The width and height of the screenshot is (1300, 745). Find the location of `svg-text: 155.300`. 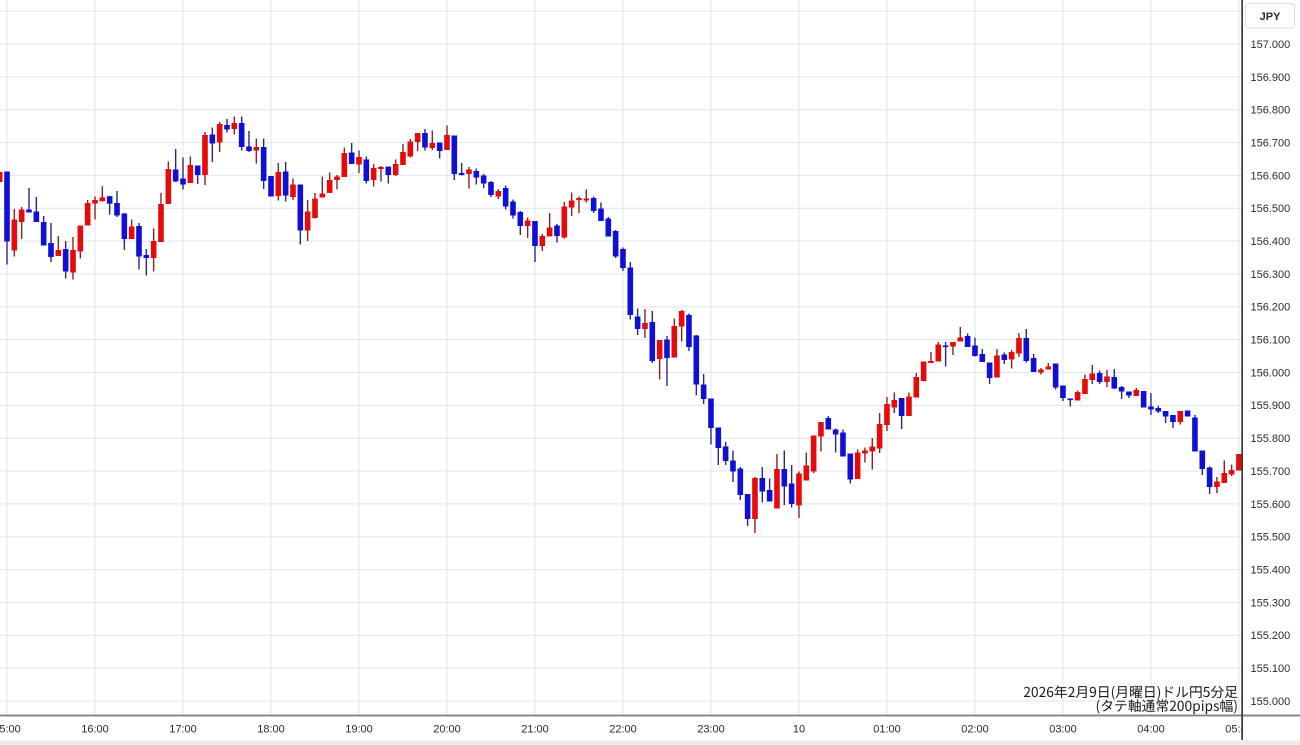

svg-text: 155.300 is located at coordinates (1271, 603).